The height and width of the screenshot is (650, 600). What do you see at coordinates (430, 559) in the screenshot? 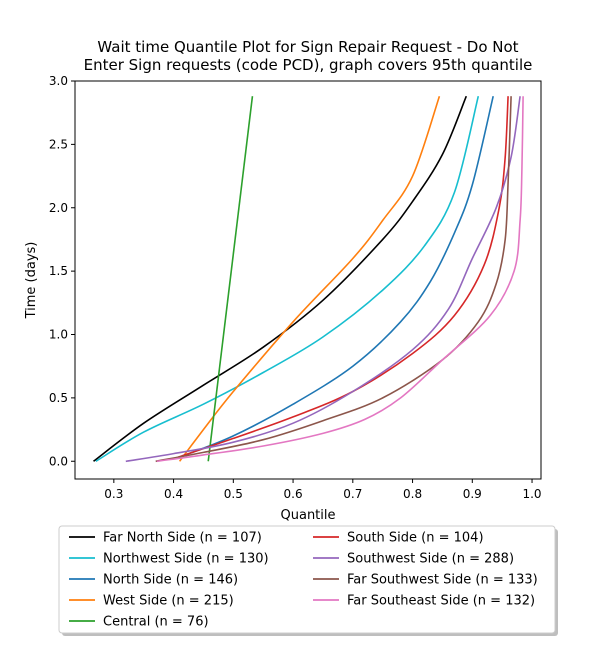
I see `legend-entry: Southwest Side (n = 288)` at bounding box center [430, 559].